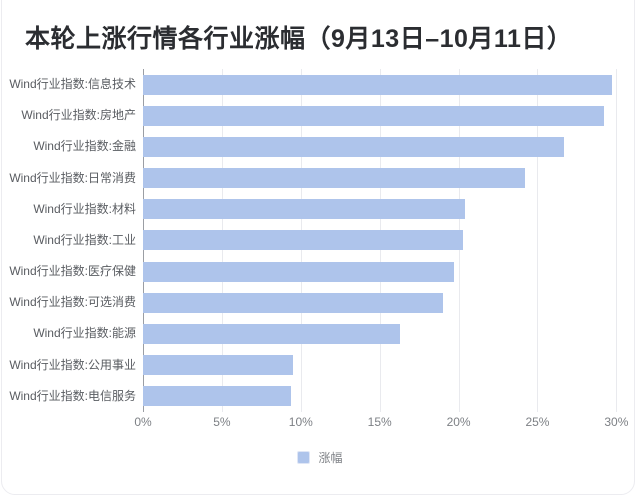  What do you see at coordinates (304, 457) in the screenshot?
I see `legend-swatch-icon` at bounding box center [304, 457].